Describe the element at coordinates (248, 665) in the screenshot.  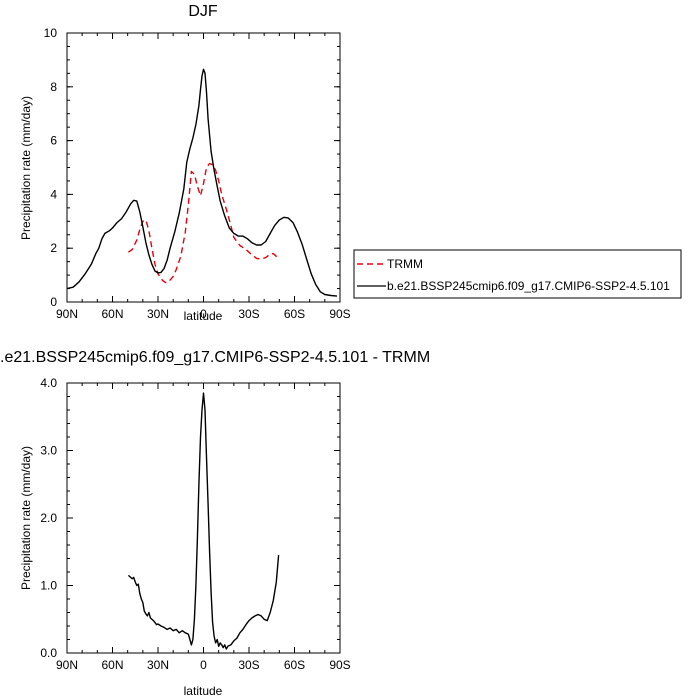
I see `bottom-chart-x-tick-label: 30S` at that location.